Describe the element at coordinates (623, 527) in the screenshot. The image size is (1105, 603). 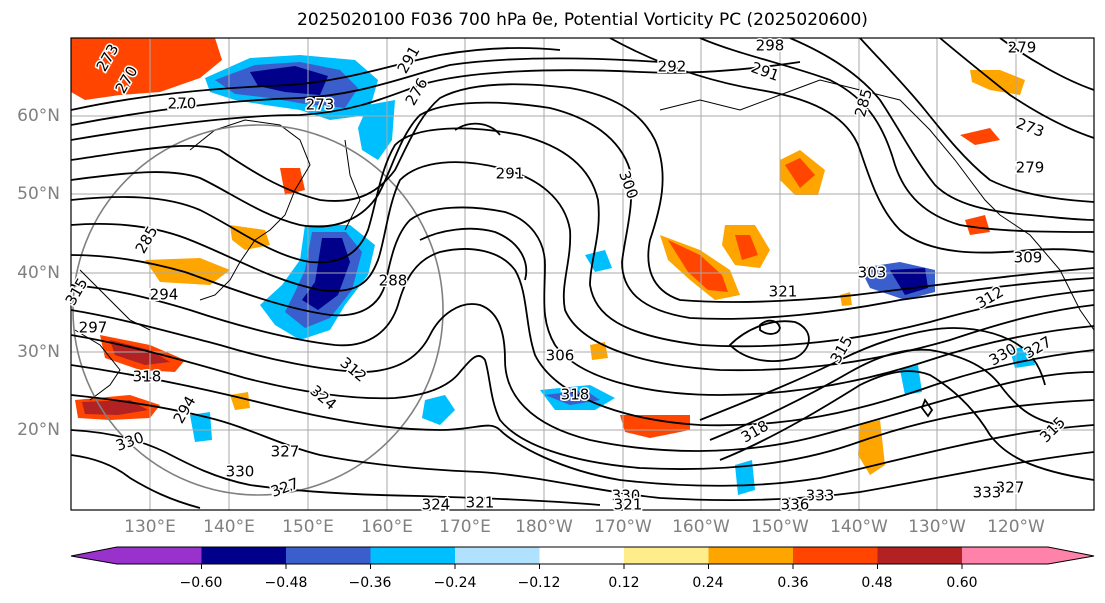
I see `lon-label: 170°W` at that location.